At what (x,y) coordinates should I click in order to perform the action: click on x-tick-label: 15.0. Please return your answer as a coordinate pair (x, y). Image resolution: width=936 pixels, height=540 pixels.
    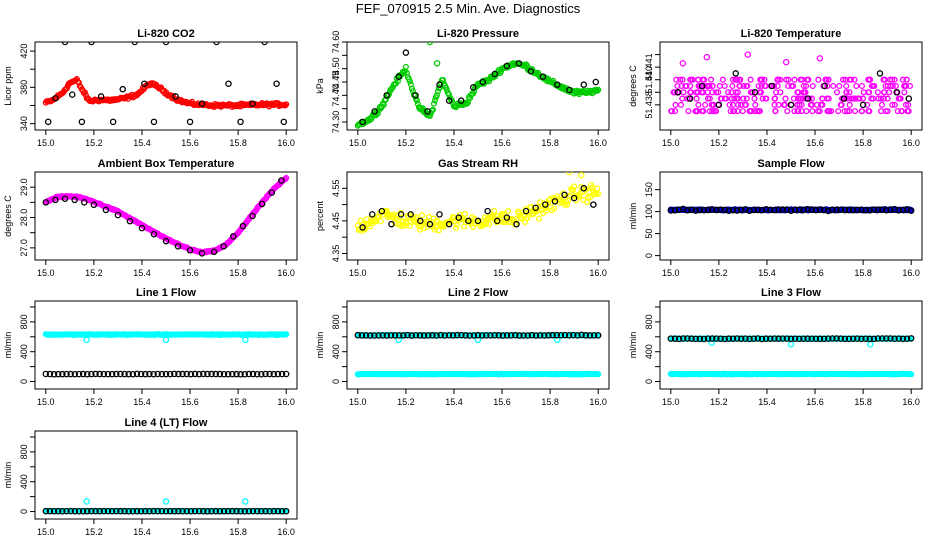
    Looking at the image, I should click on (358, 143).